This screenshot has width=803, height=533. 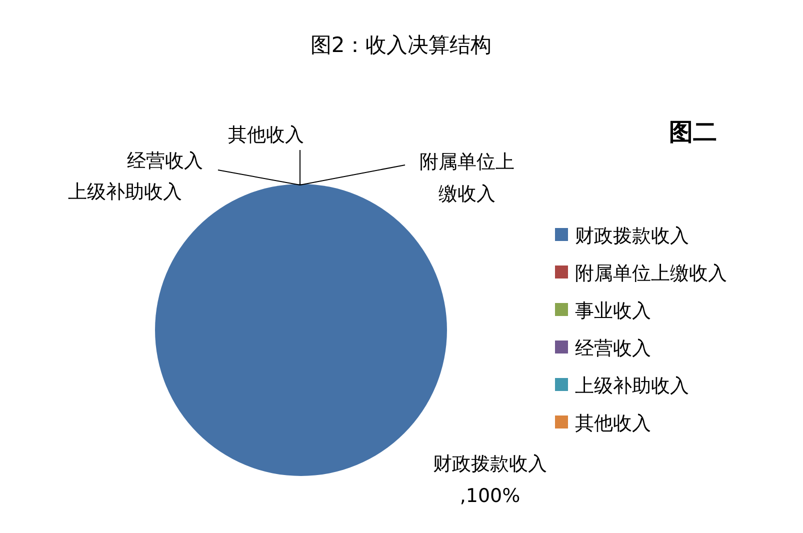 I want to click on title: 图2：收入决算结构, so click(x=401, y=45).